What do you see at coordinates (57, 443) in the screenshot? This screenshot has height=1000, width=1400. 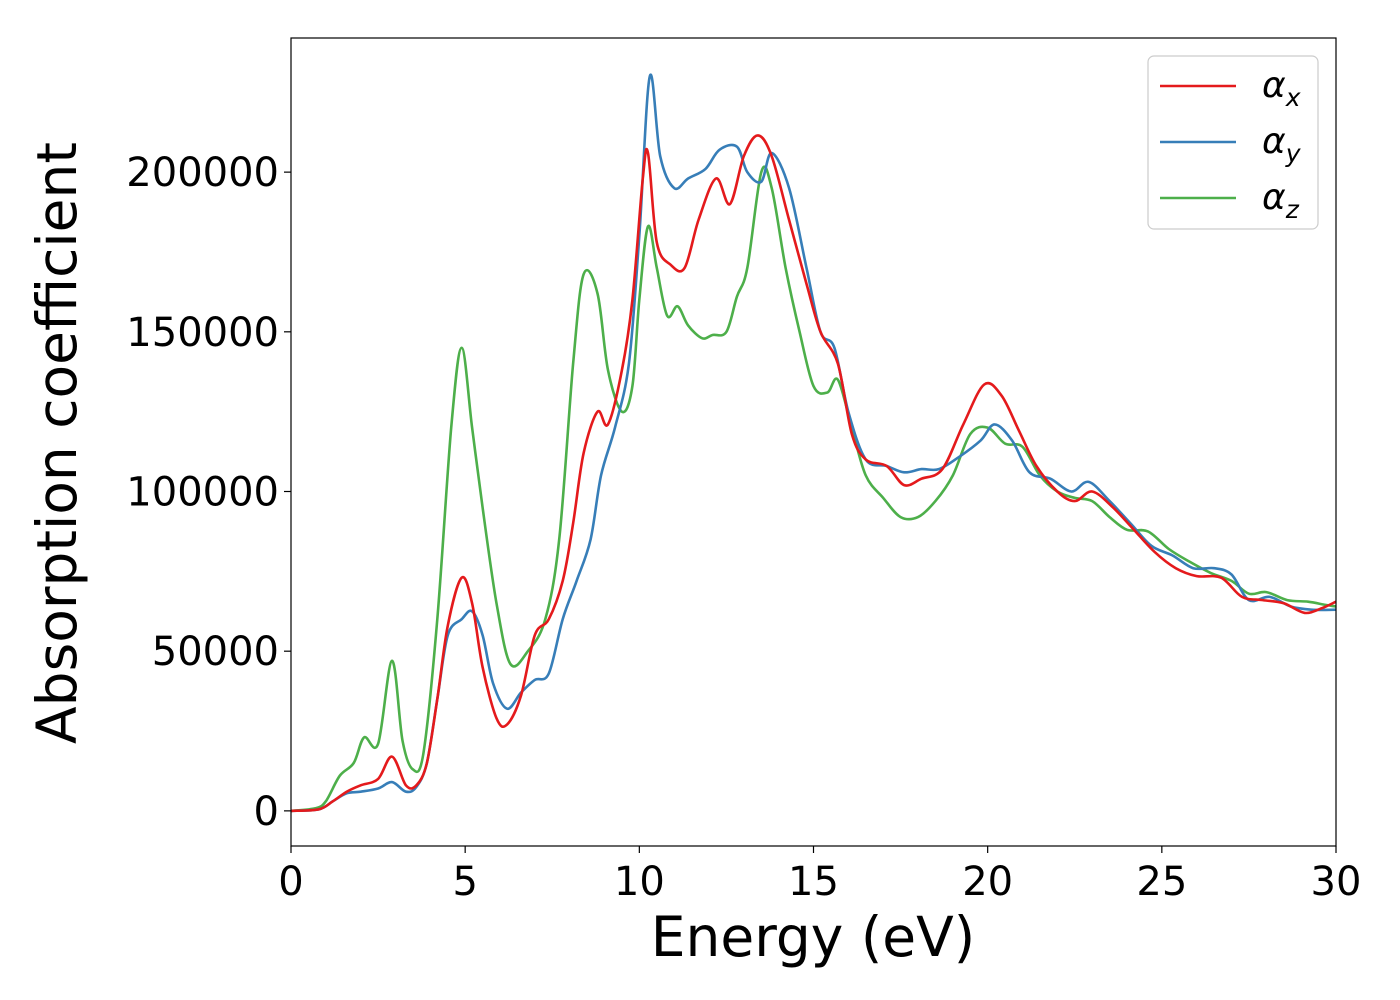 I see `y-axis-label: Absorption coefficient` at bounding box center [57, 443].